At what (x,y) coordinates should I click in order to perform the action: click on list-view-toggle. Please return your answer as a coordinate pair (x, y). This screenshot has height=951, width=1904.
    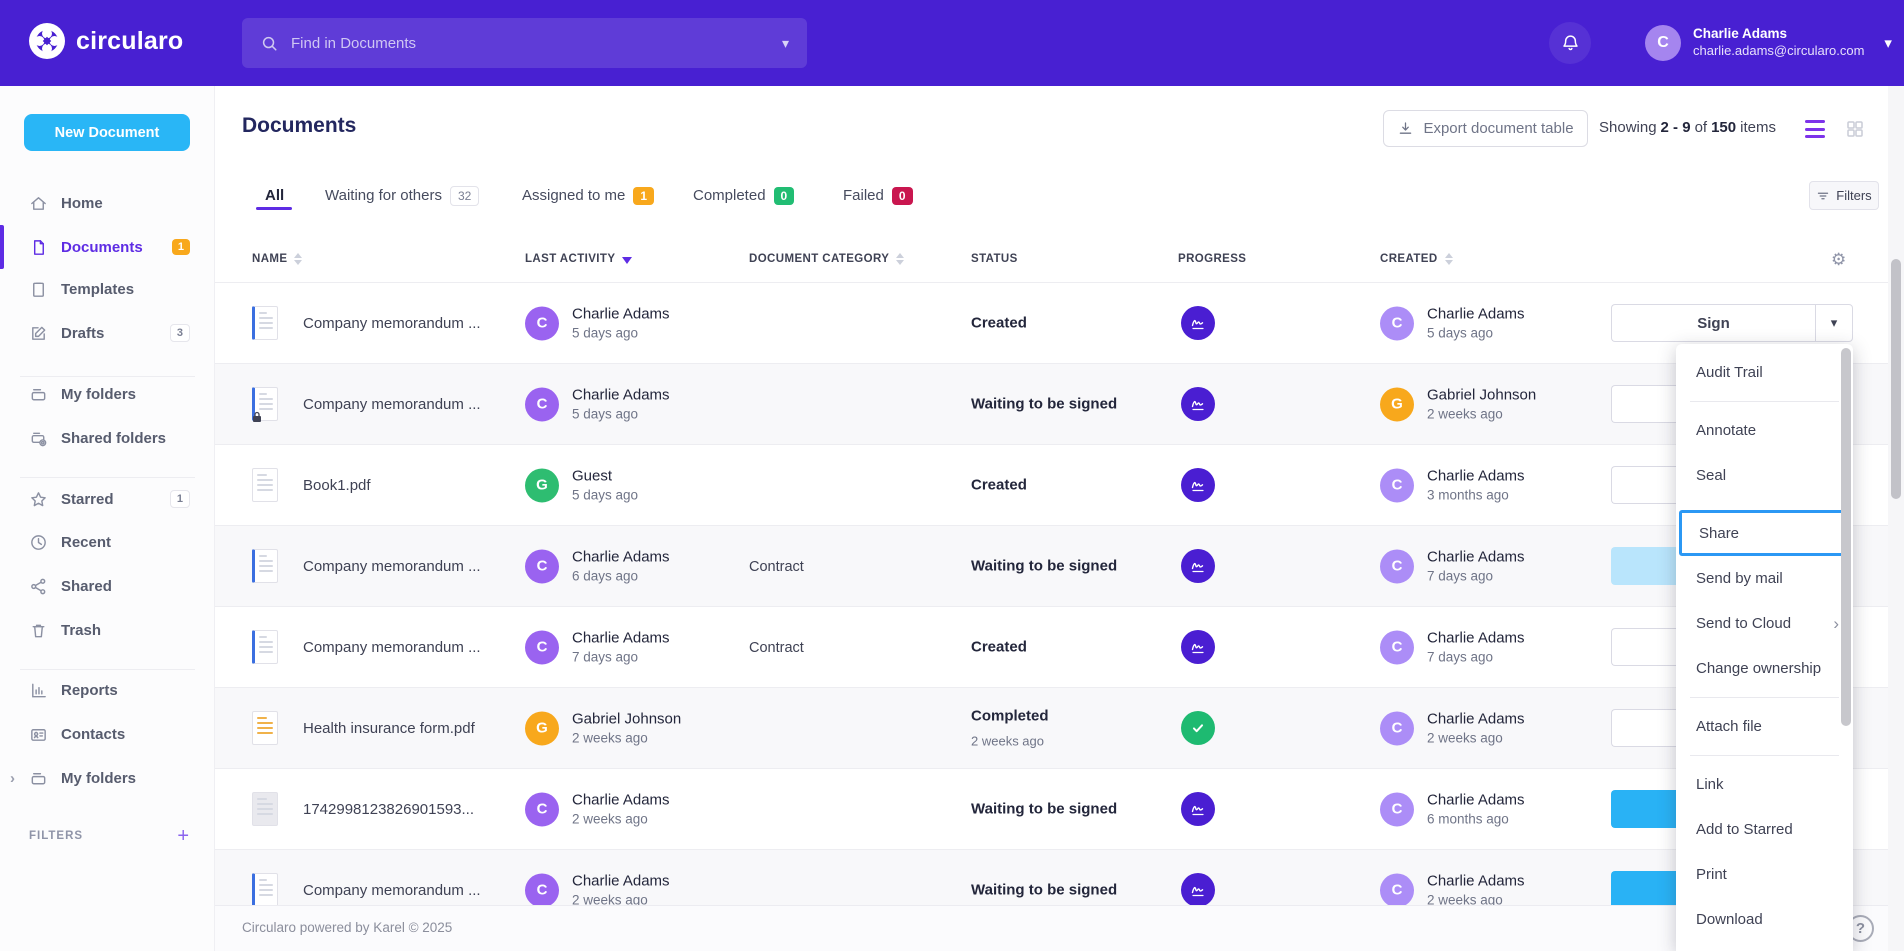
    Looking at the image, I should click on (1815, 129).